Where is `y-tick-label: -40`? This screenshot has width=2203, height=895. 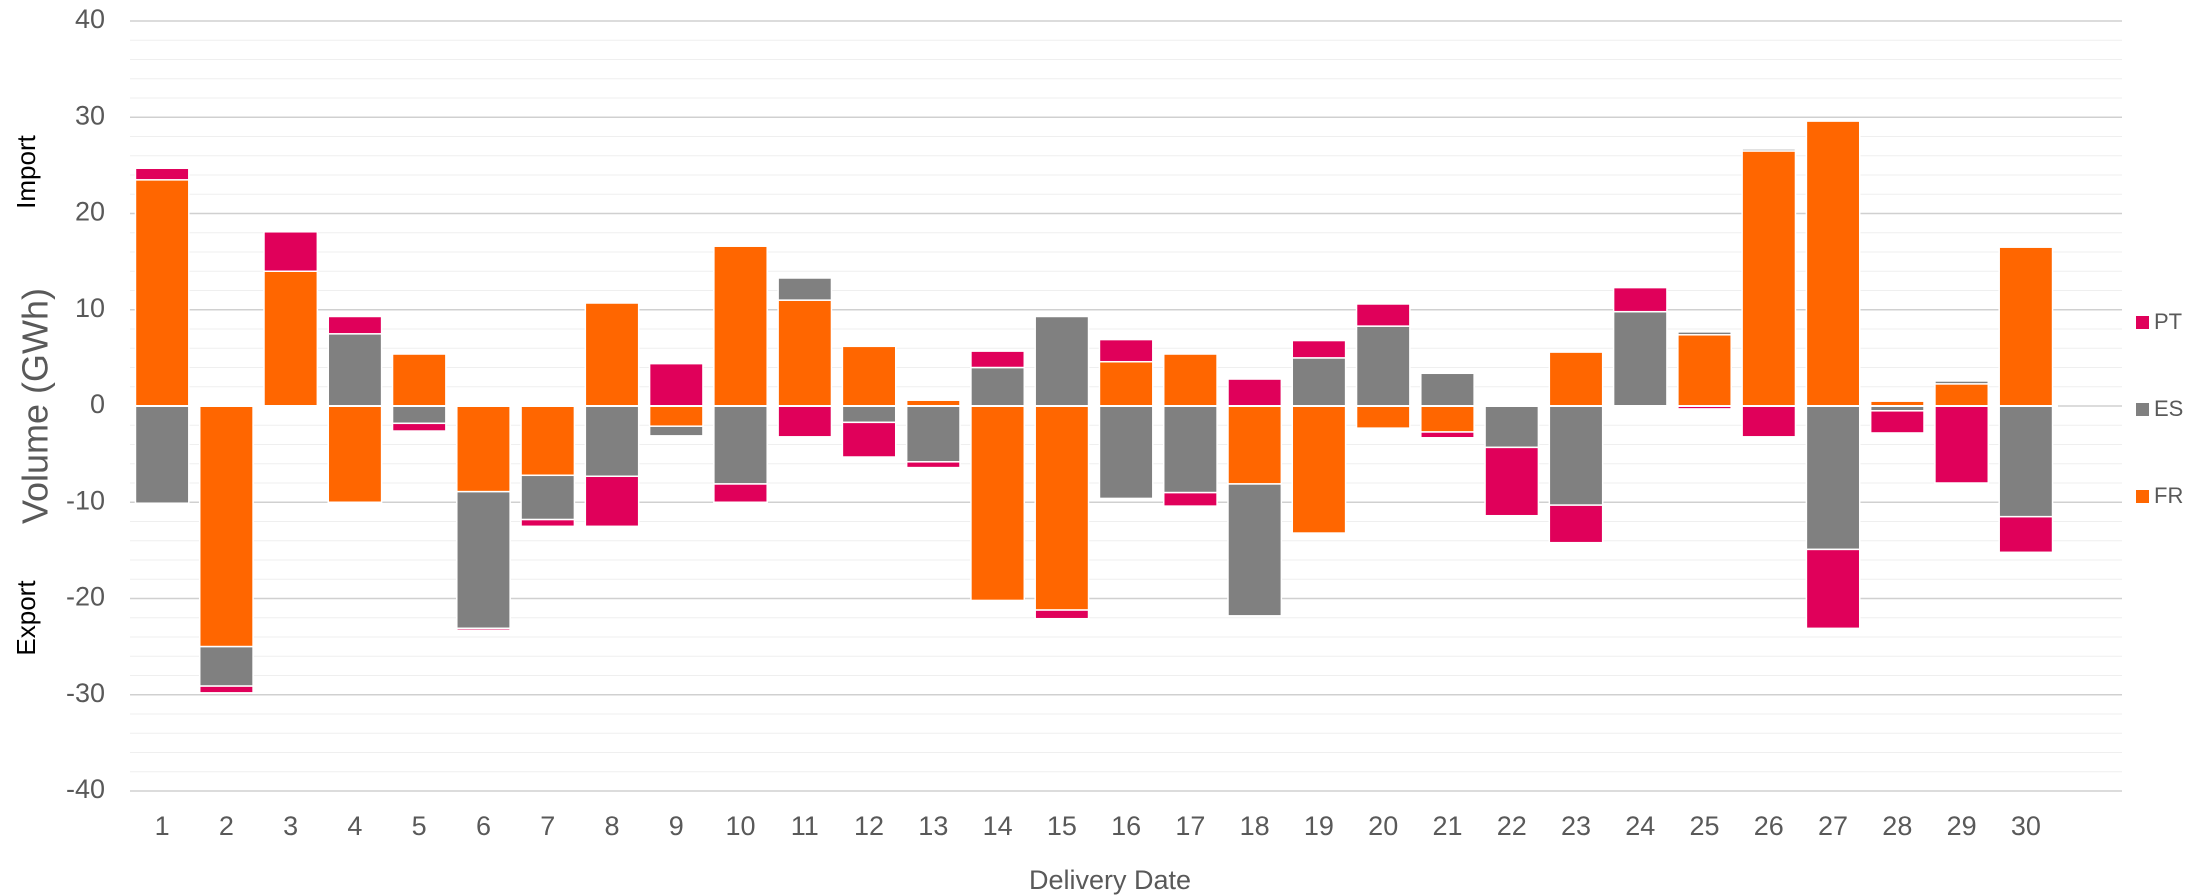
y-tick-label: -40 is located at coordinates (85, 789).